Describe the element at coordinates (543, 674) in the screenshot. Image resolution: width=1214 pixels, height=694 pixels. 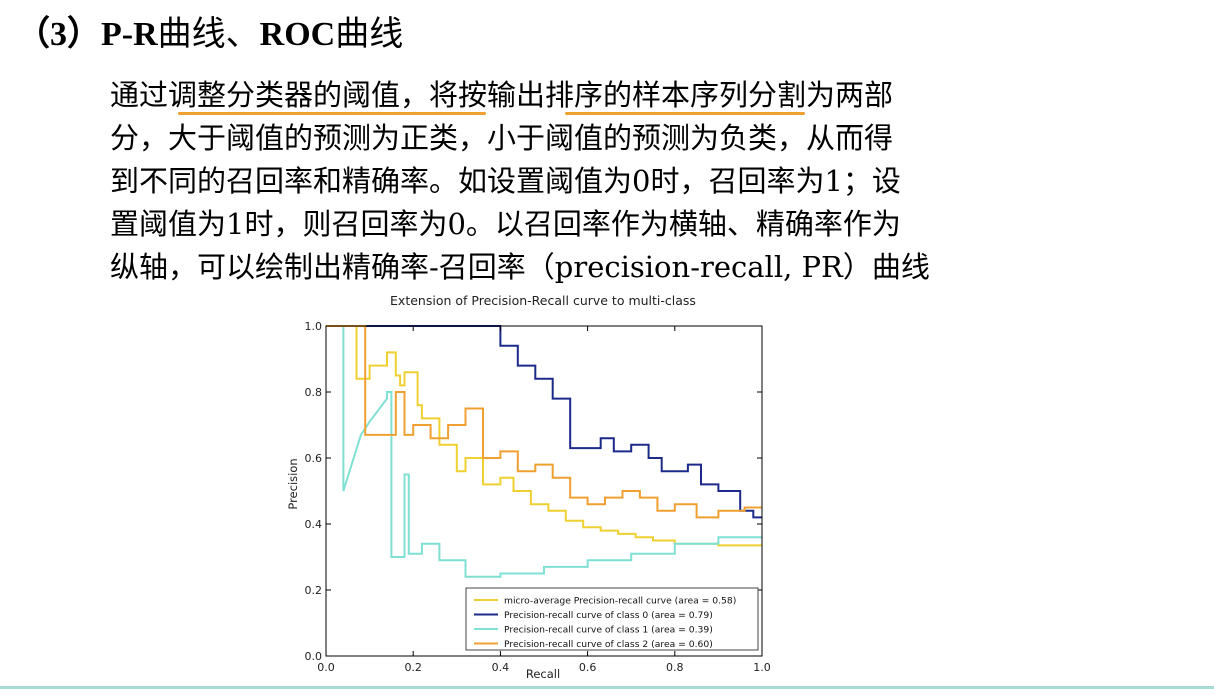
I see `x-axis-label: Recall` at that location.